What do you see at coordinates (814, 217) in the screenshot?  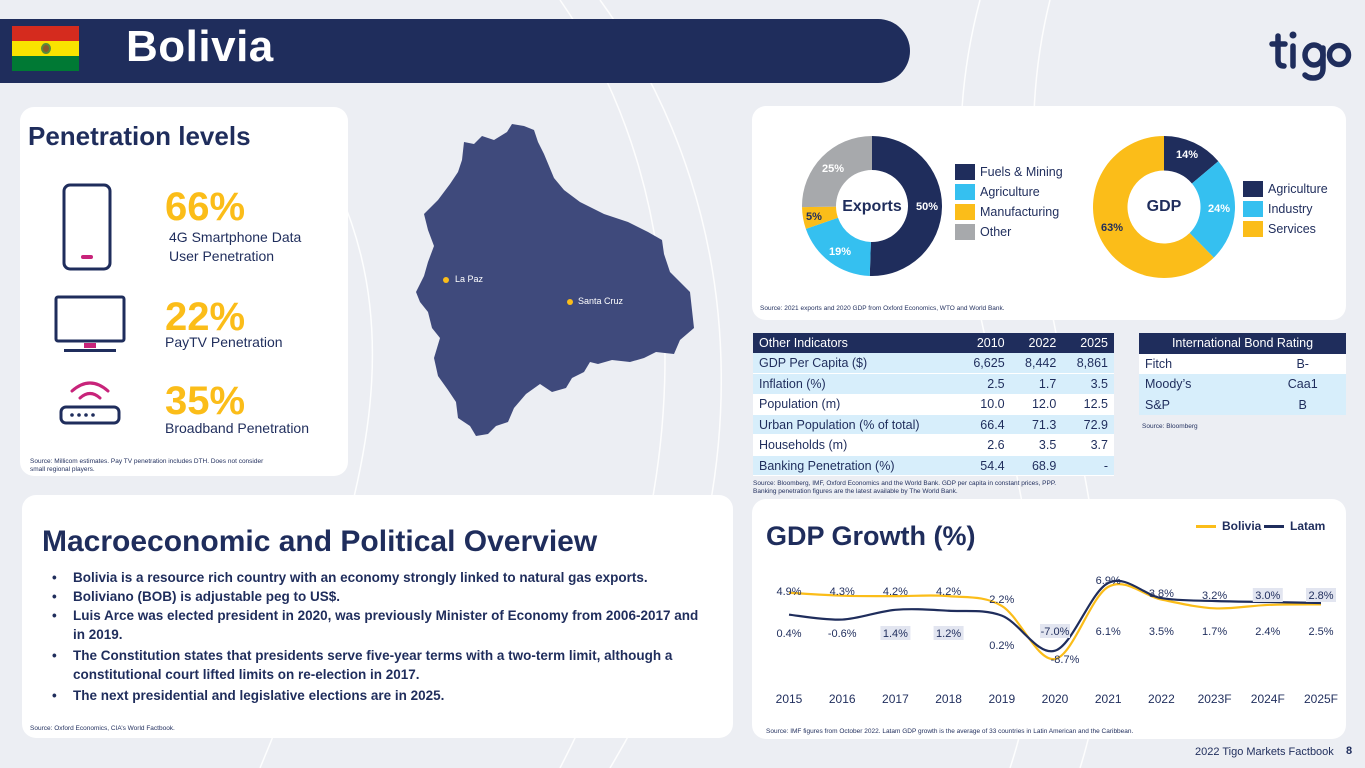 I see `exports-label-manufacturing: 5%` at bounding box center [814, 217].